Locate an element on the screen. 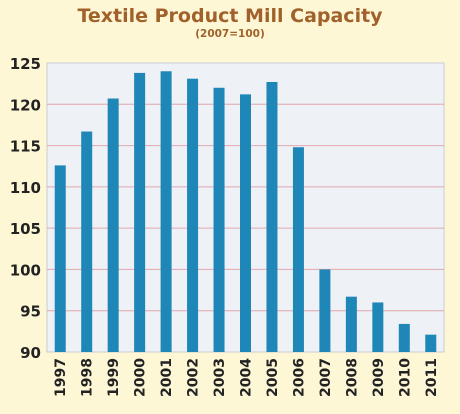  y-tick-label: 120 is located at coordinates (25, 105).